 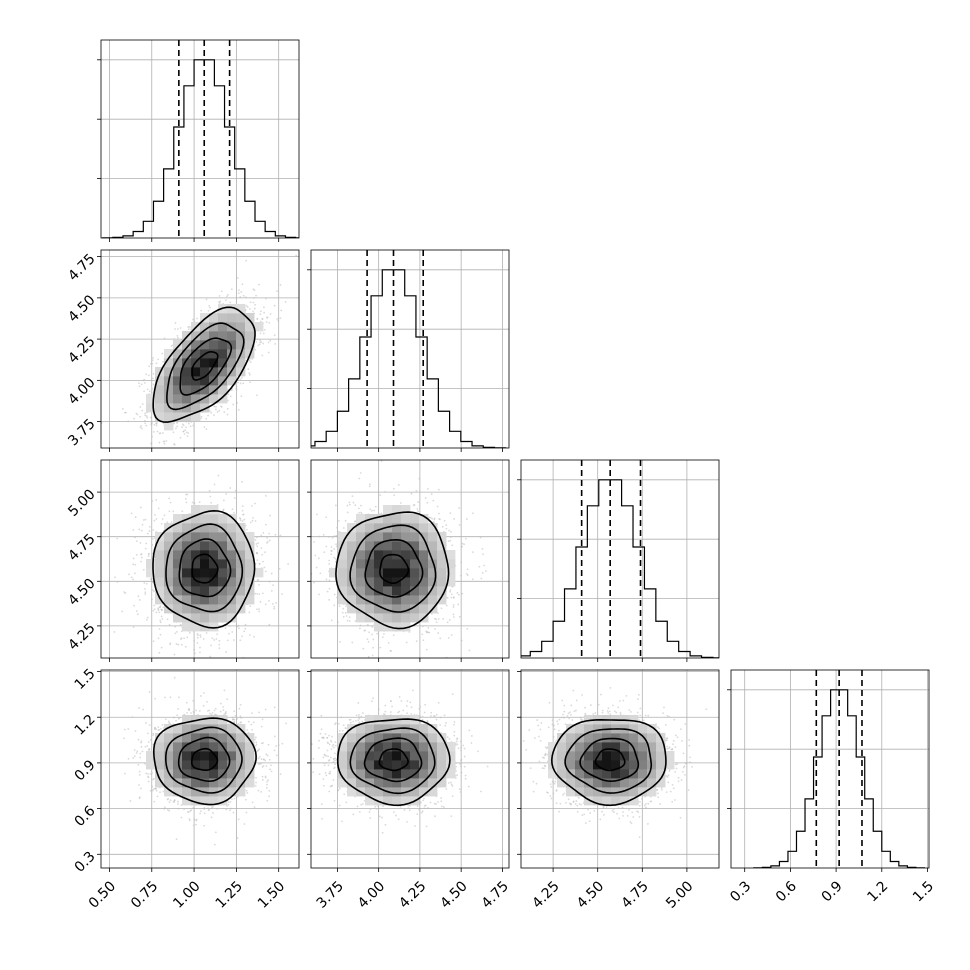 What do you see at coordinates (839, 778) in the screenshot?
I see `histogram-bars` at bounding box center [839, 778].